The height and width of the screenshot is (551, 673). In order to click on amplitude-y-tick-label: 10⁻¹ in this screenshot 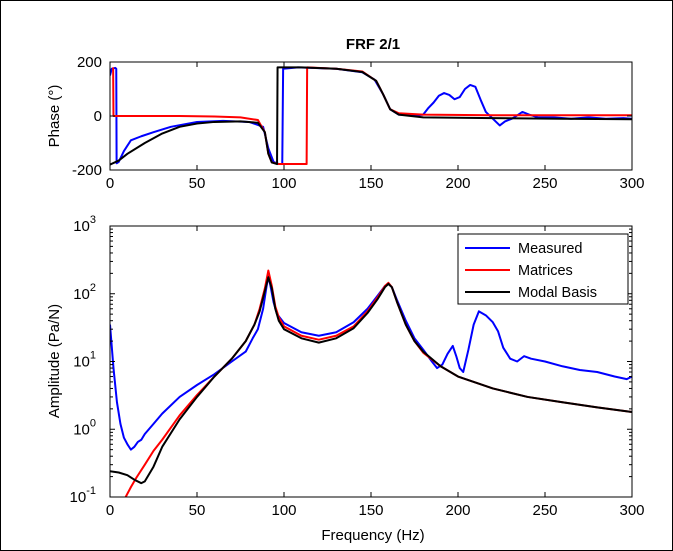, I will do `click(83, 495)`.